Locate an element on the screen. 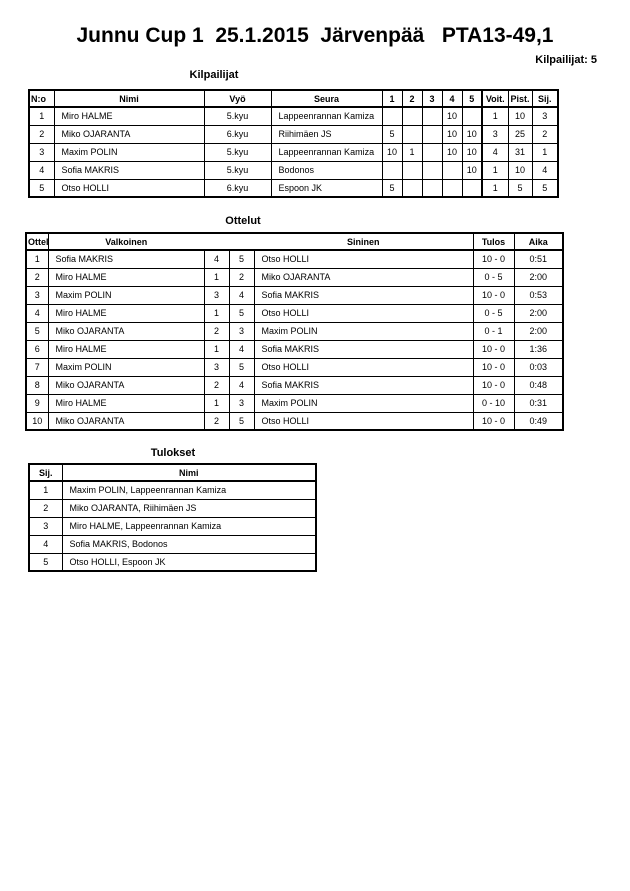  cell-match-no: 3 is located at coordinates (37, 295).